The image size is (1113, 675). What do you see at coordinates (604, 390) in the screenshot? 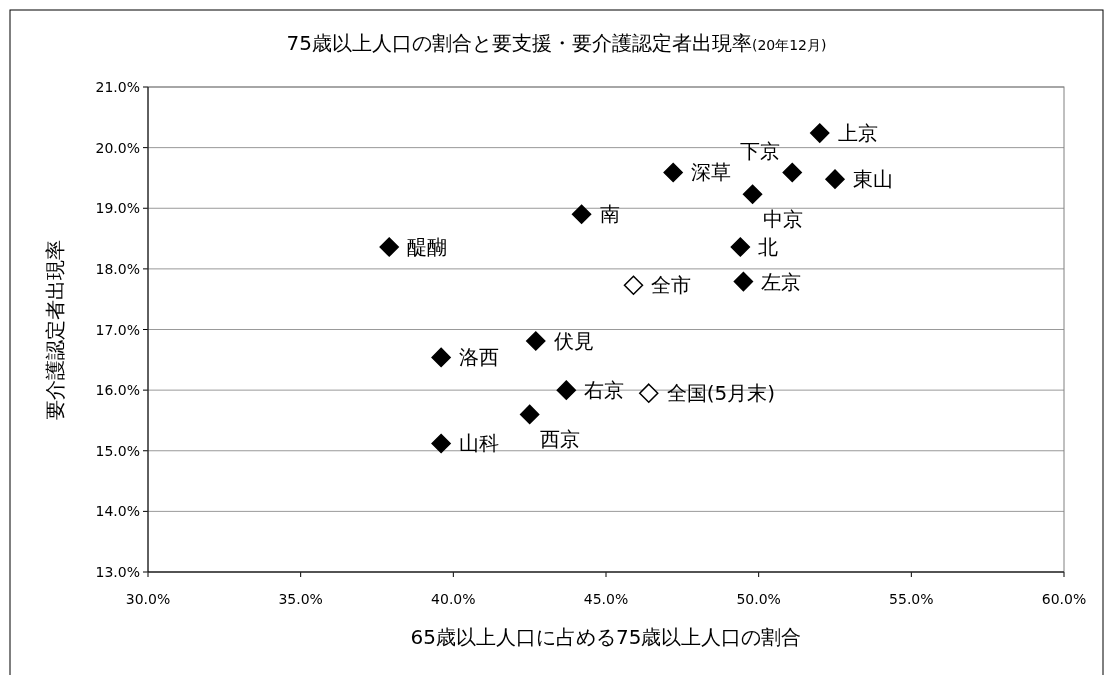
I see `annotation: 右京` at bounding box center [604, 390].